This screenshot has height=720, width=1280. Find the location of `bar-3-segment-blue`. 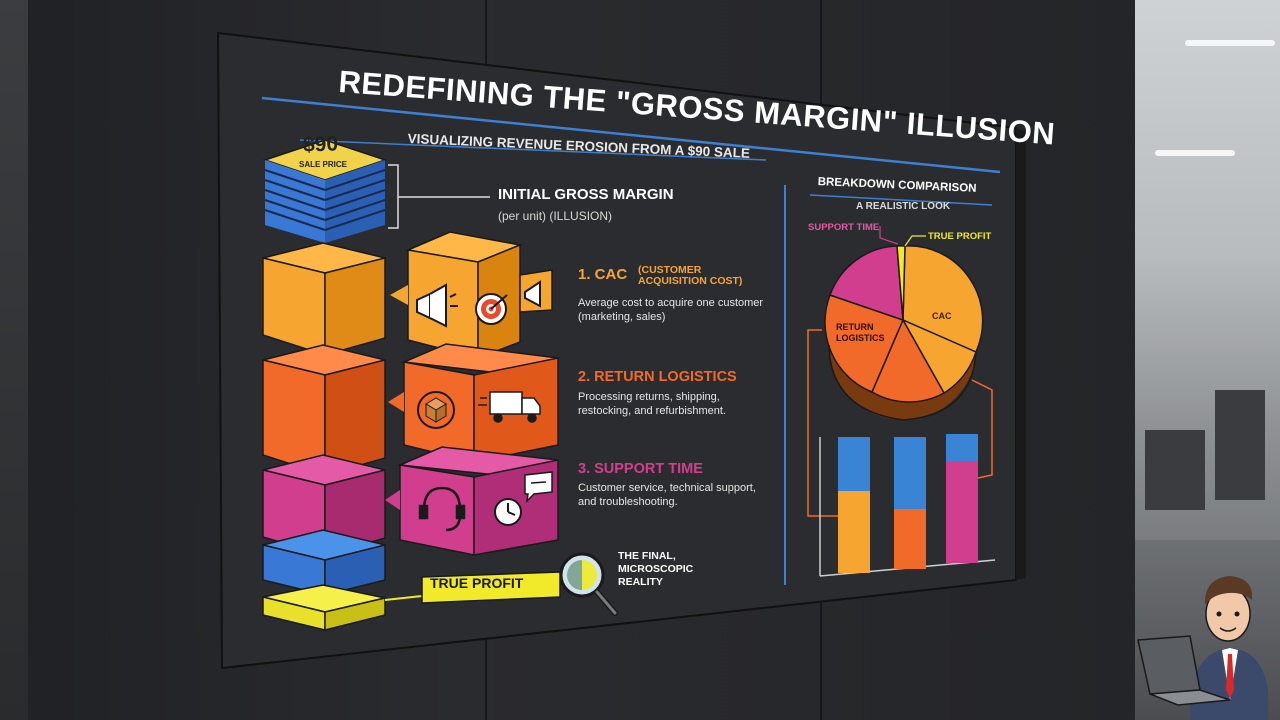

bar-3-segment-blue is located at coordinates (962, 447).